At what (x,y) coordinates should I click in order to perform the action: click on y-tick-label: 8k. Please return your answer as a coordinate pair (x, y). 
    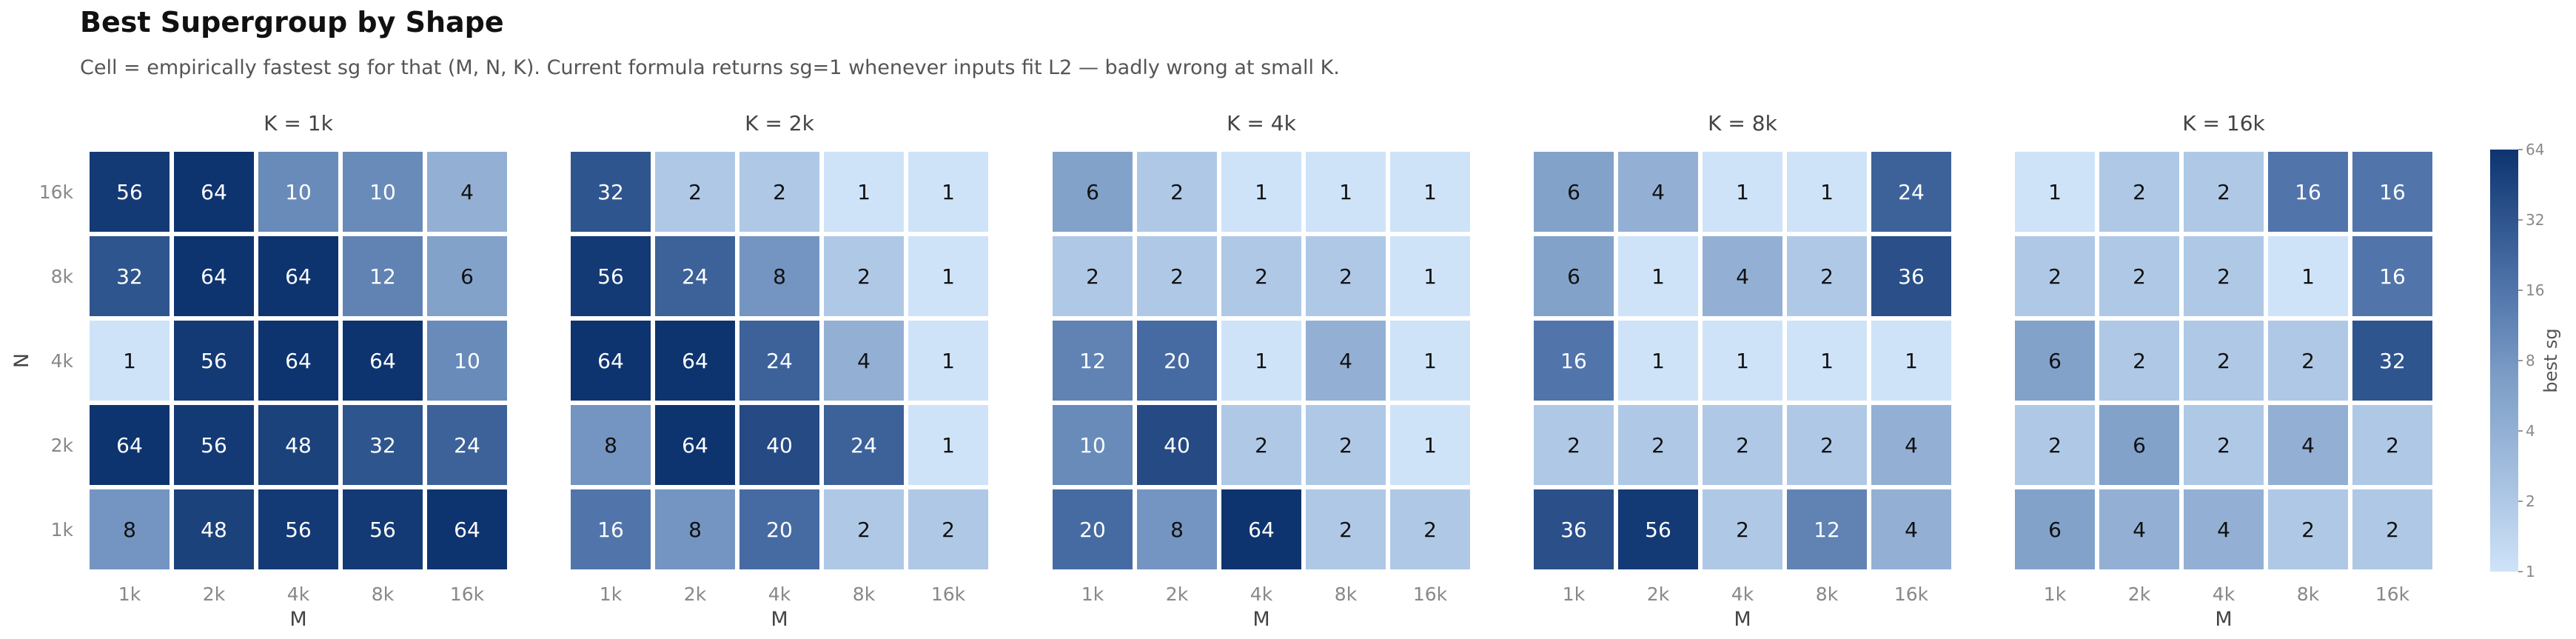
    Looking at the image, I should click on (62, 276).